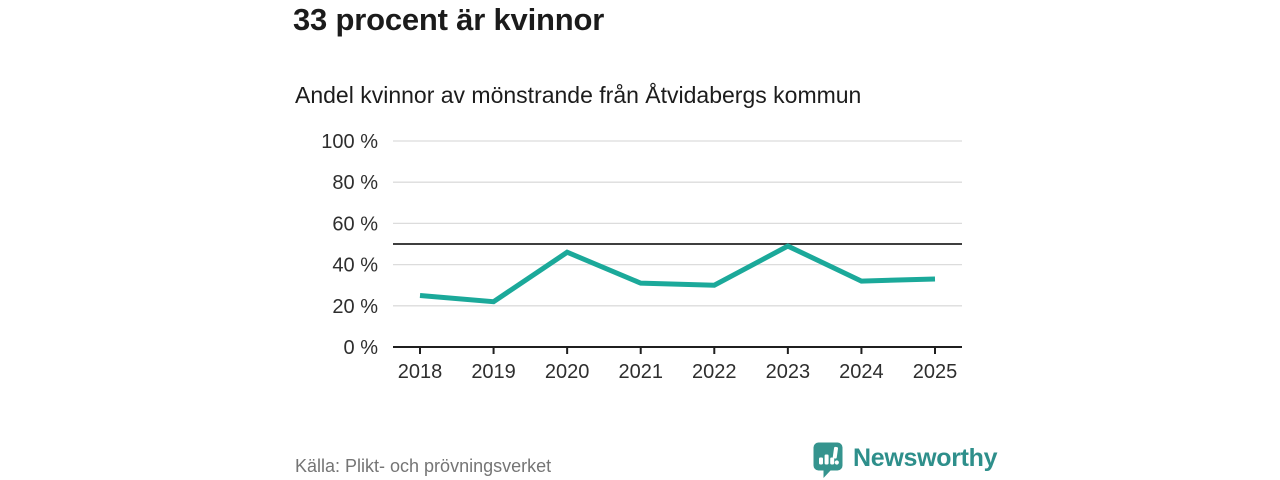 The height and width of the screenshot is (480, 1280). Describe the element at coordinates (788, 372) in the screenshot. I see `x-tick-label: 2023` at that location.